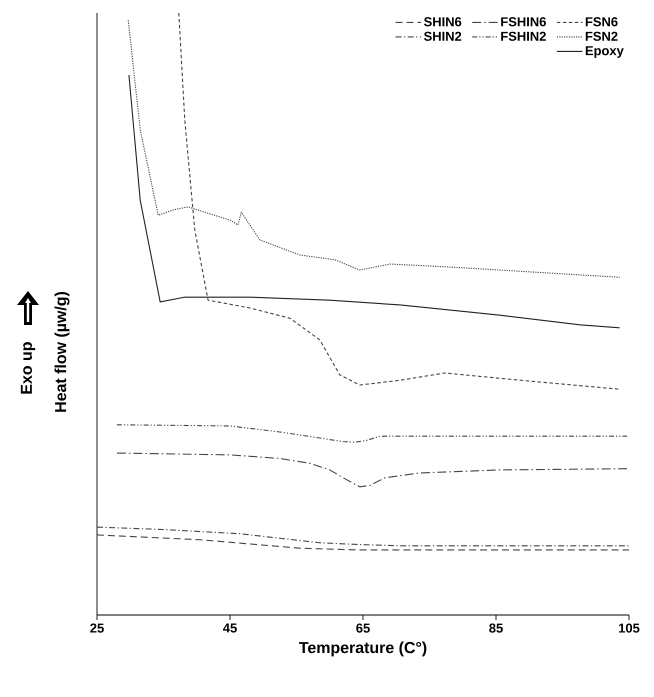 The height and width of the screenshot is (697, 654). I want to click on legend-label: SHIN6, so click(443, 21).